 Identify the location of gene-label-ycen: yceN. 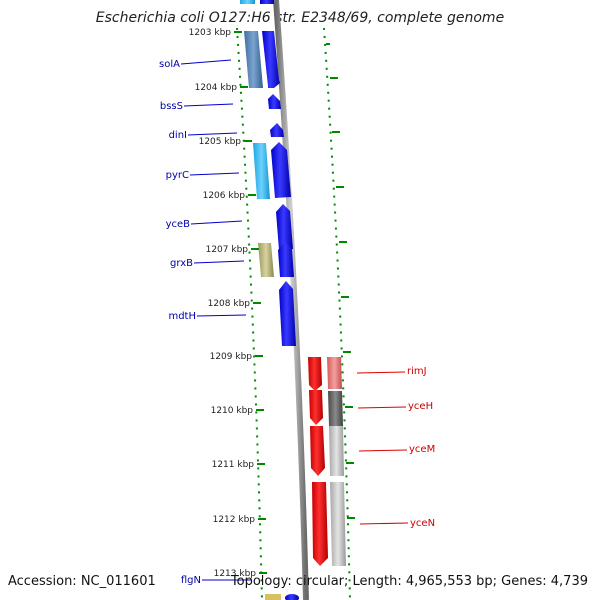
(422, 523).